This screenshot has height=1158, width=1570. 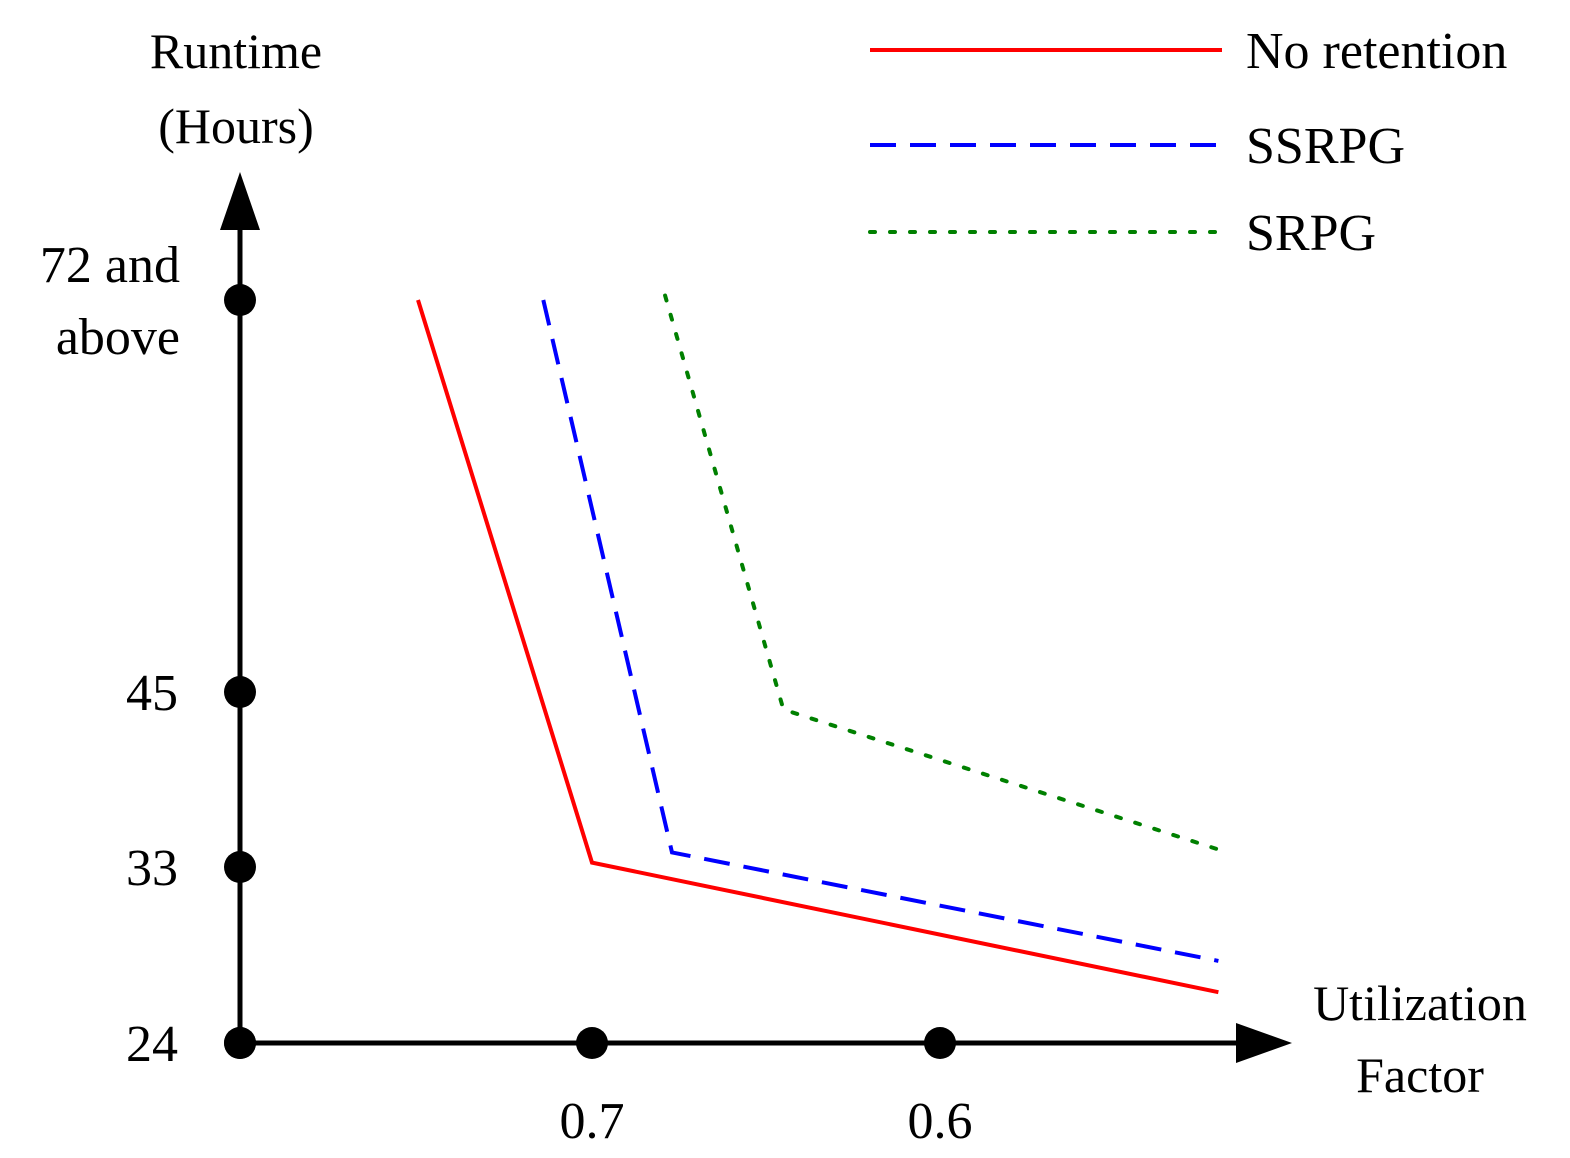 What do you see at coordinates (152, 1044) in the screenshot?
I see `y-tick-label: 24` at bounding box center [152, 1044].